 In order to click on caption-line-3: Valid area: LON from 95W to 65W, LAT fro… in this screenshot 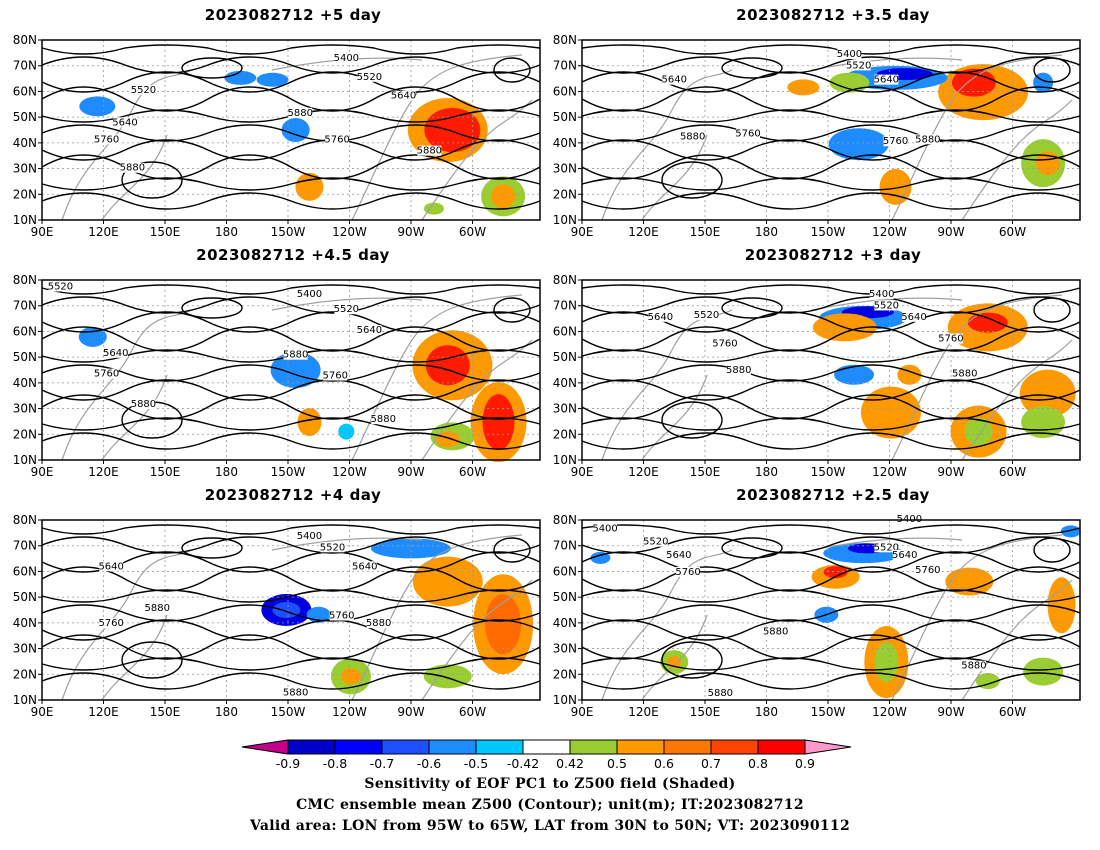, I will do `click(550, 826)`.